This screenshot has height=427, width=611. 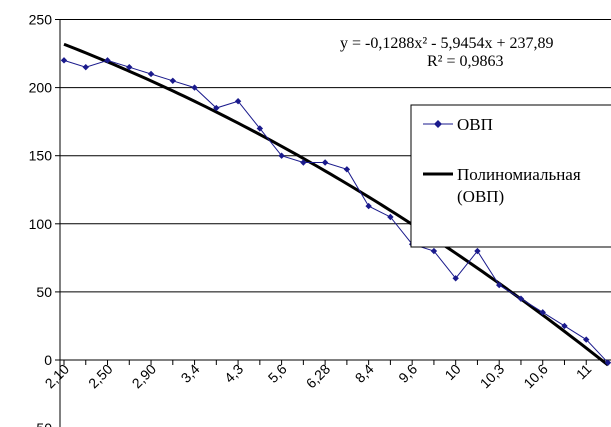 I want to click on x-tick-label: 9,6, so click(x=407, y=373).